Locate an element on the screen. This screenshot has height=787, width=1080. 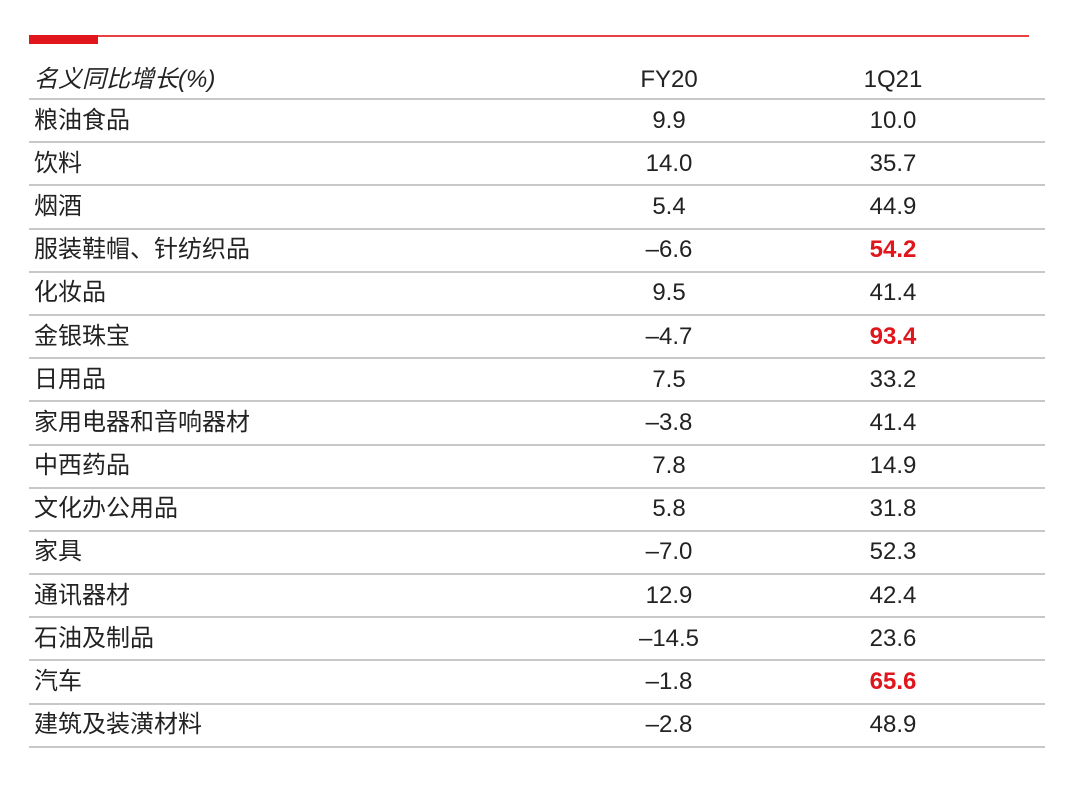
1q21-value: 33.2 is located at coordinates (893, 379).